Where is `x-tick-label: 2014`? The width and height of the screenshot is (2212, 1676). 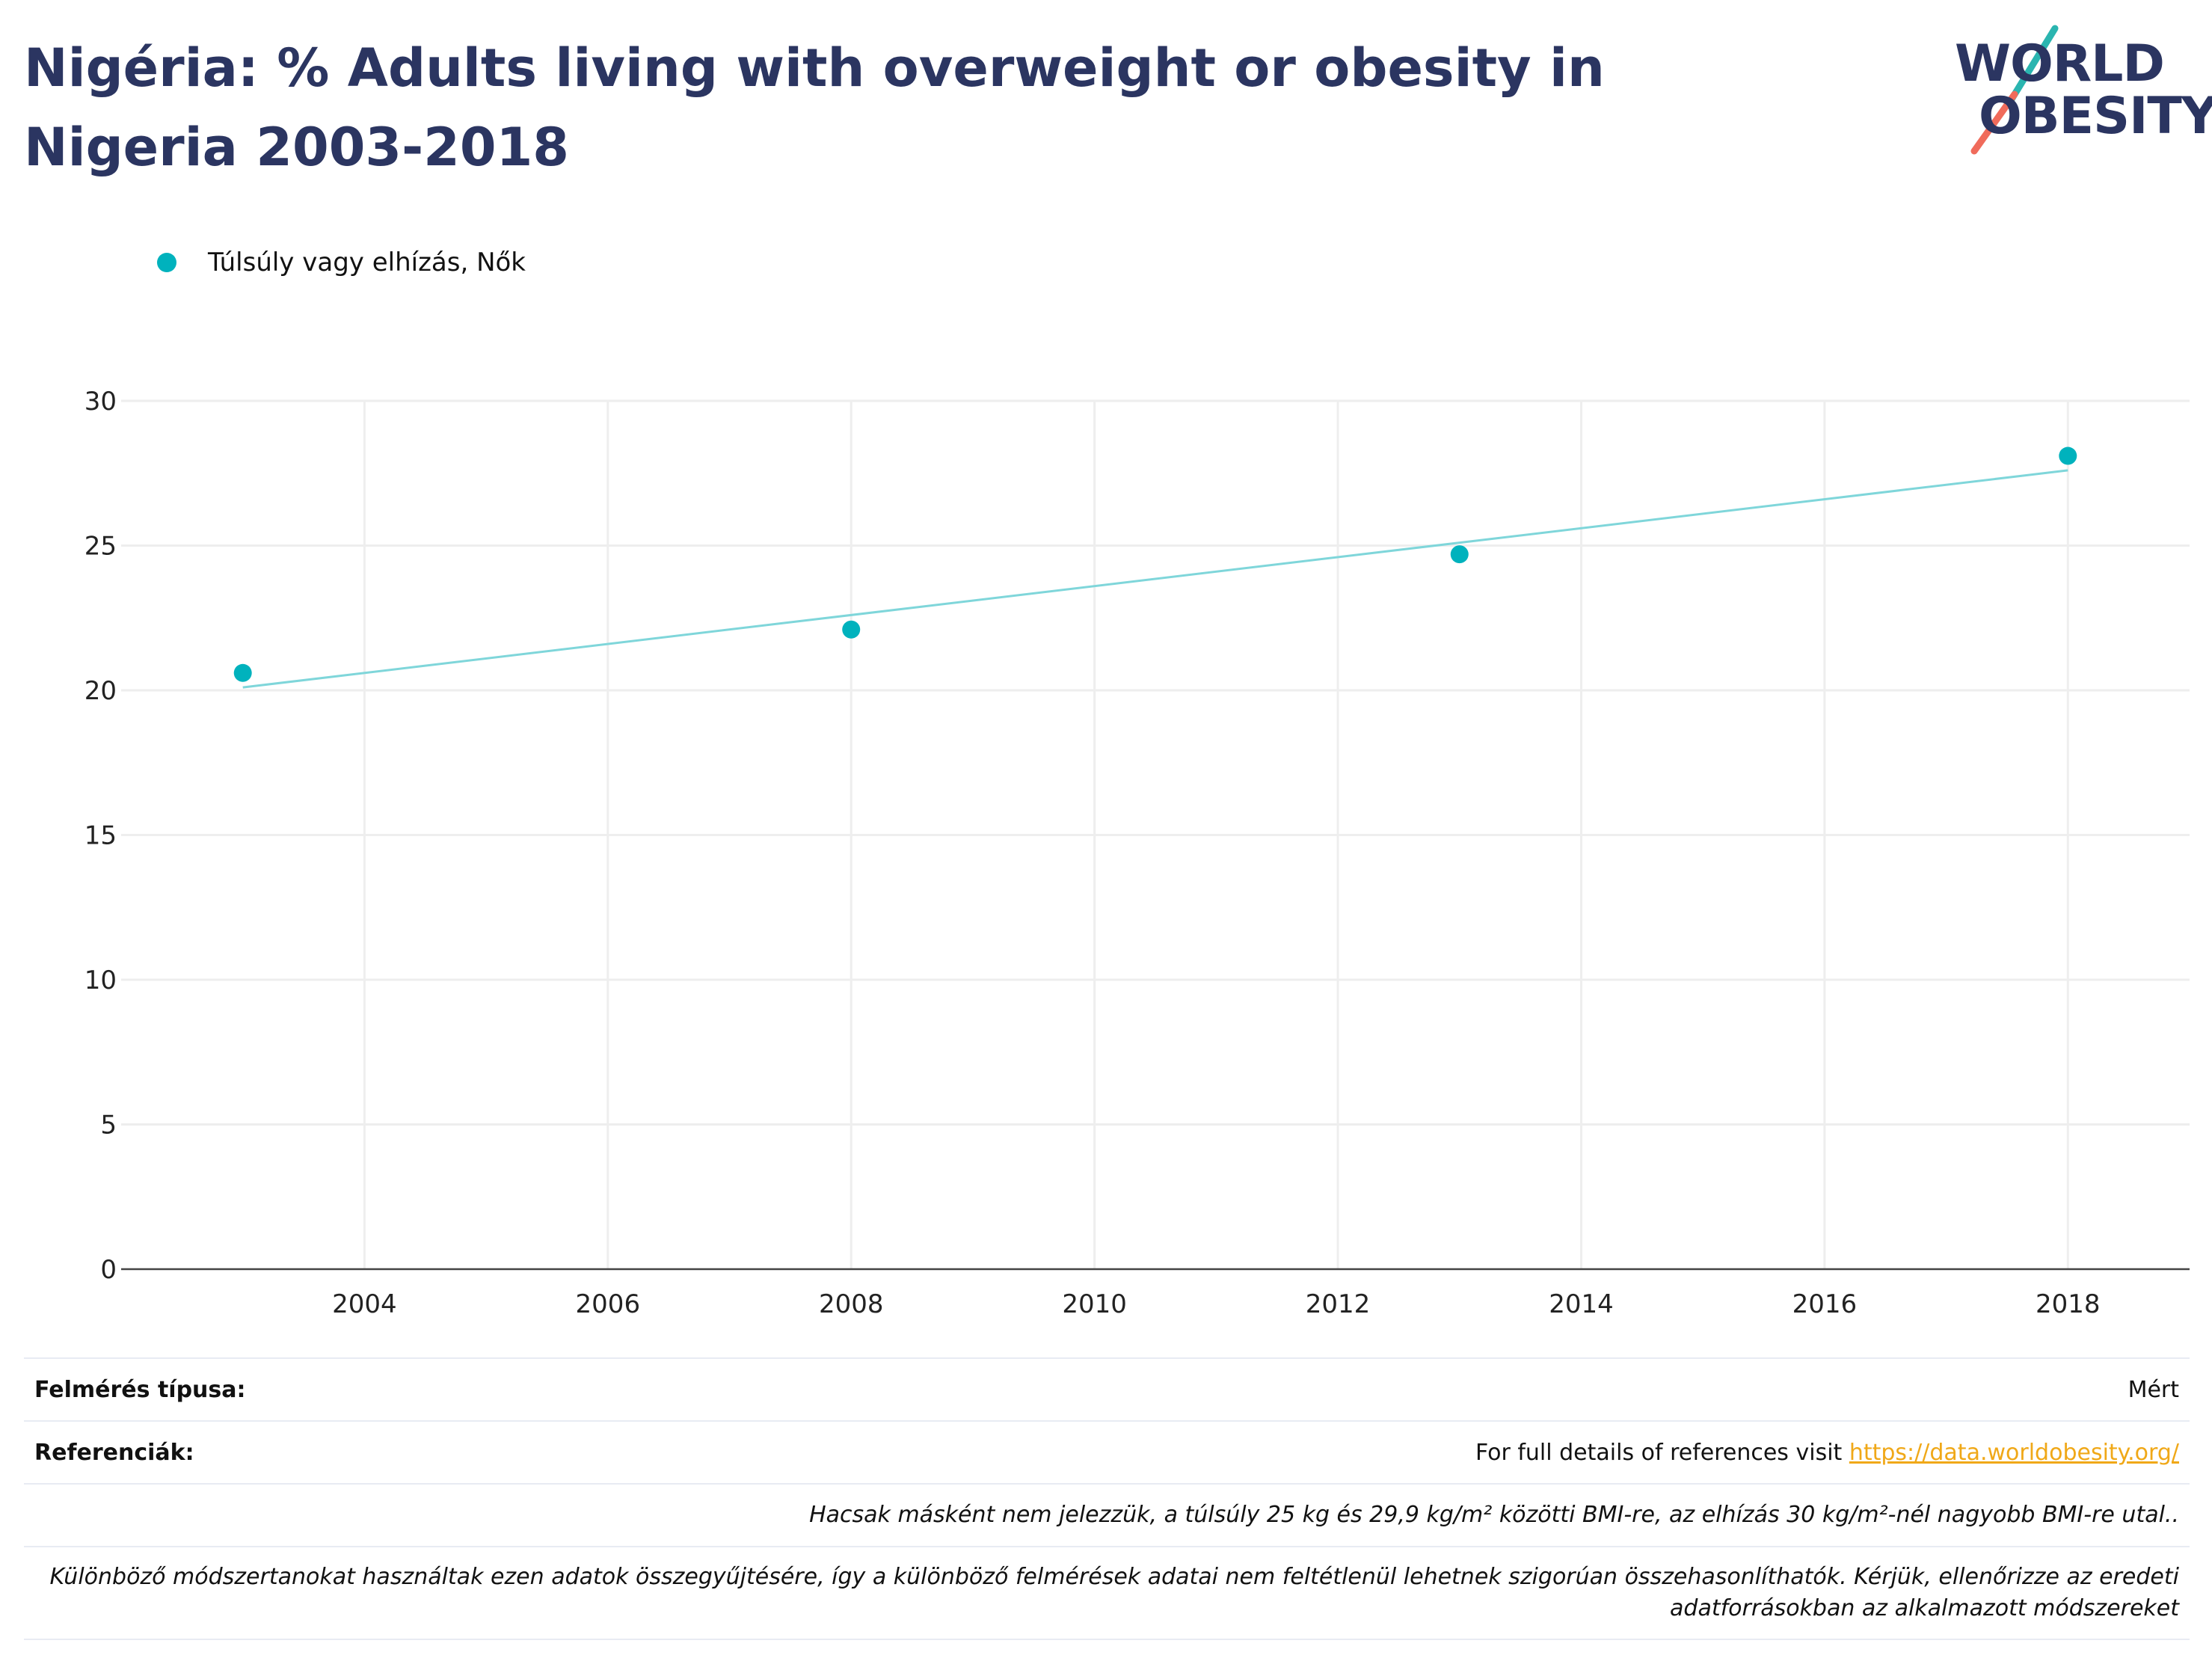
x-tick-label: 2014 is located at coordinates (1581, 1304).